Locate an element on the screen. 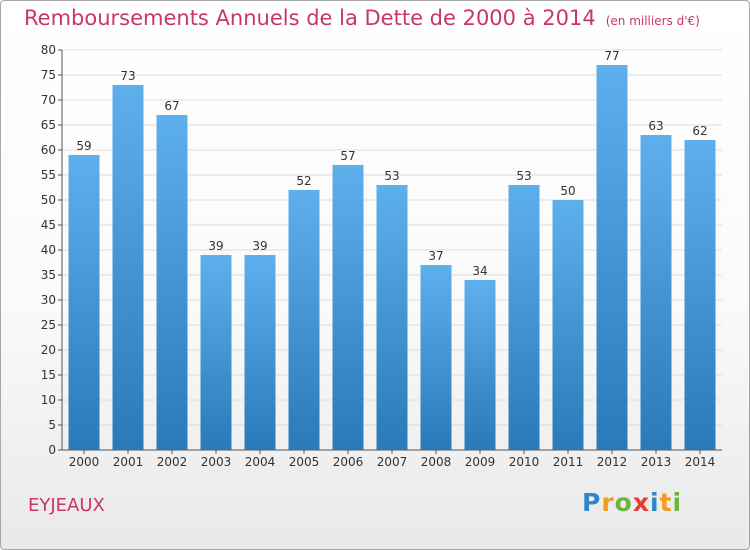 This screenshot has width=750, height=550. y-tick-label: 80 is located at coordinates (48, 50).